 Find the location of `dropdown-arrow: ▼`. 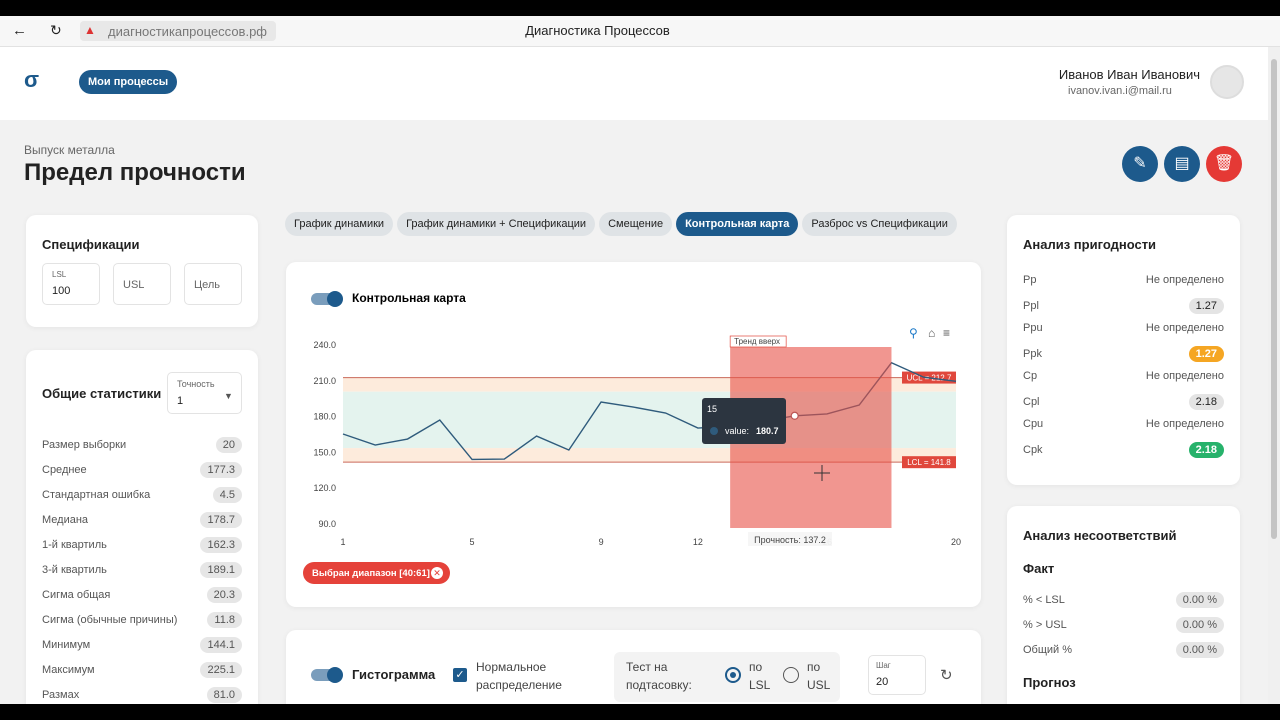

dropdown-arrow: ▼ is located at coordinates (228, 396).